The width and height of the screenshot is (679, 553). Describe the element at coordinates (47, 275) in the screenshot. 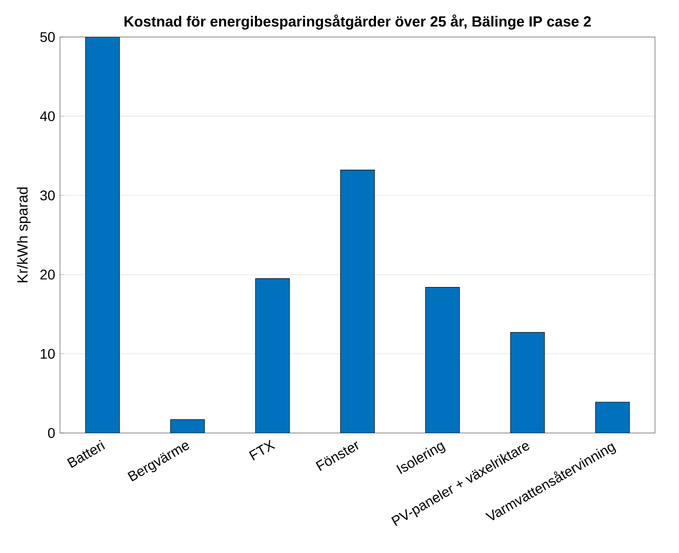

I see `y-tick-label: 20` at that location.